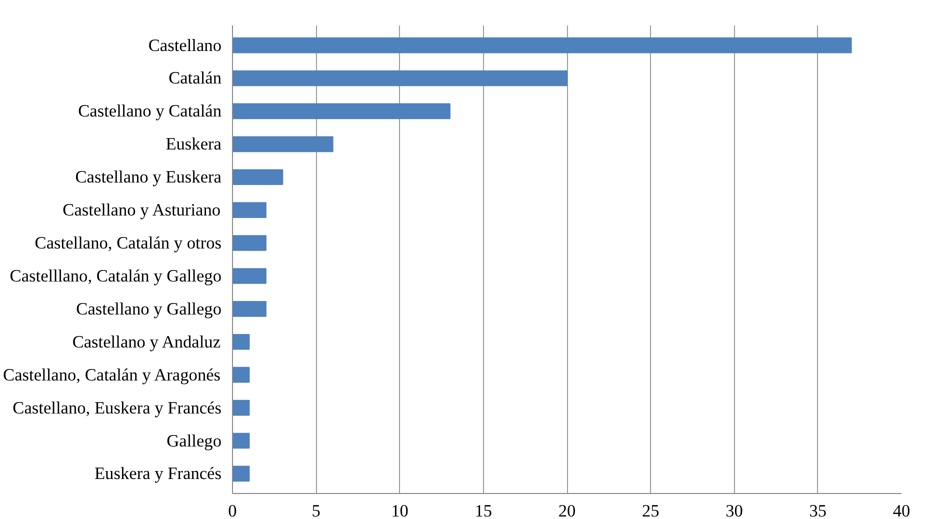  What do you see at coordinates (901, 510) in the screenshot?
I see `x-tick-label: 40` at bounding box center [901, 510].